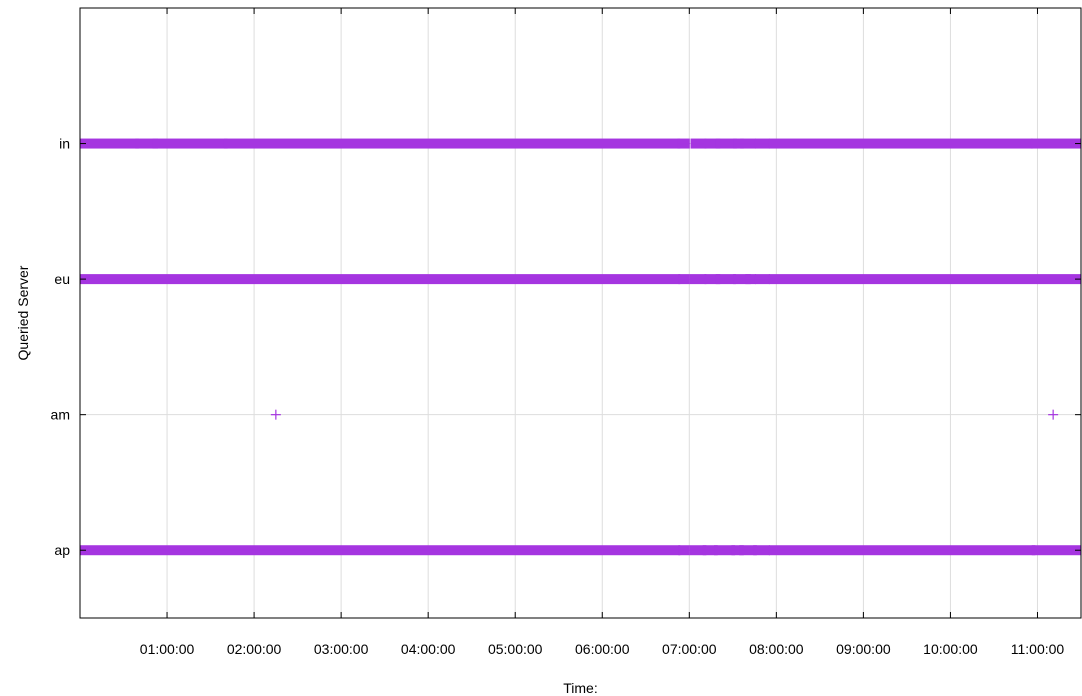 This screenshot has height=696, width=1082. What do you see at coordinates (950, 649) in the screenshot?
I see `x-tick-label: 10:00:00` at bounding box center [950, 649].